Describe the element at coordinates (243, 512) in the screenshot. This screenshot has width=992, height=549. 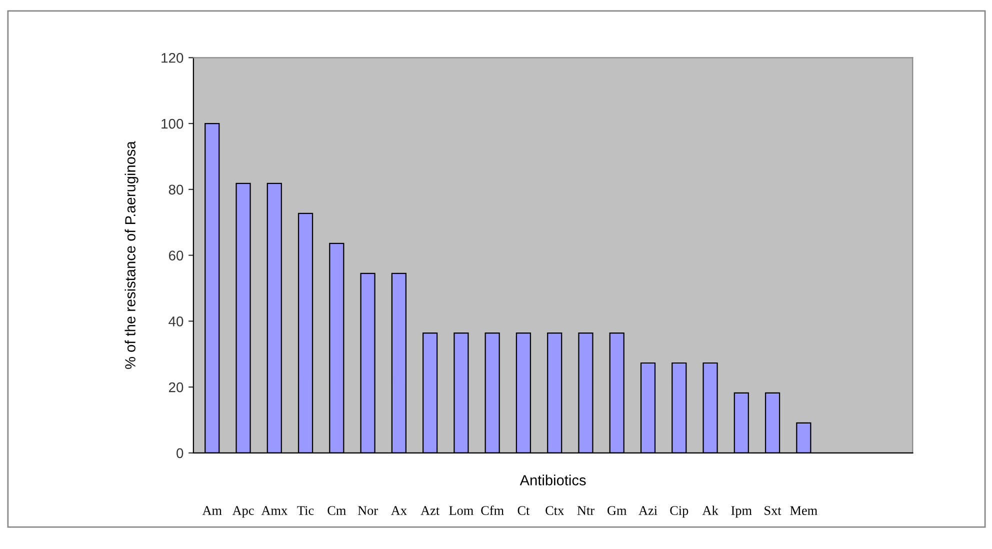
I see `x-tick-label: Apc` at that location.